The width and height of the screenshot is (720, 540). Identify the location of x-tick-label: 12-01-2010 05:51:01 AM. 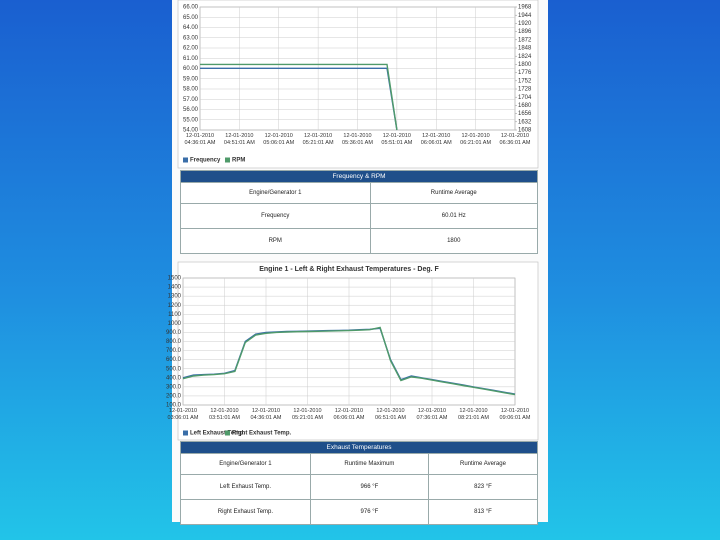
(397, 139).